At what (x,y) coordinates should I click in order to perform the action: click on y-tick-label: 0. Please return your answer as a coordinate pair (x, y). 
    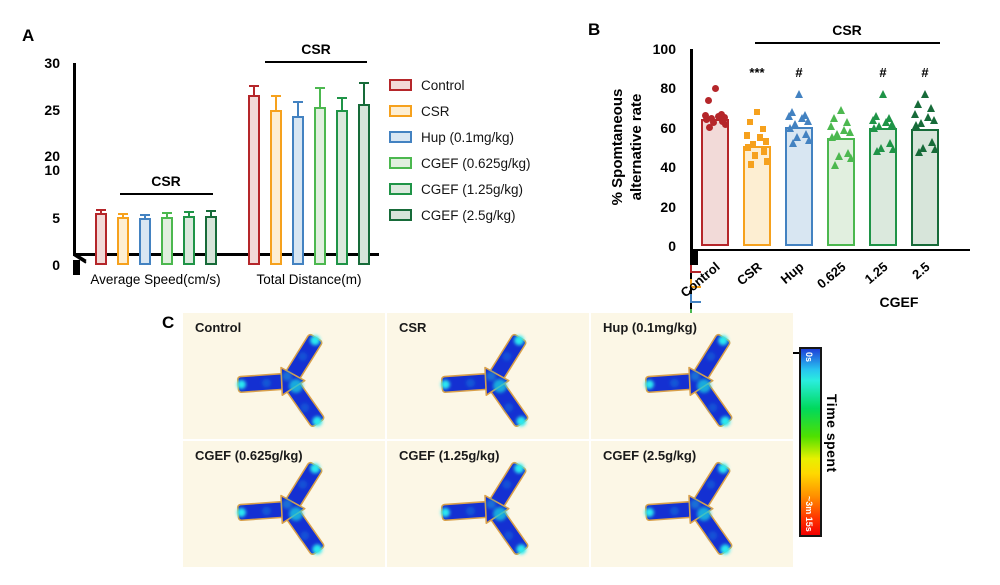
    Looking at the image, I should click on (56, 265).